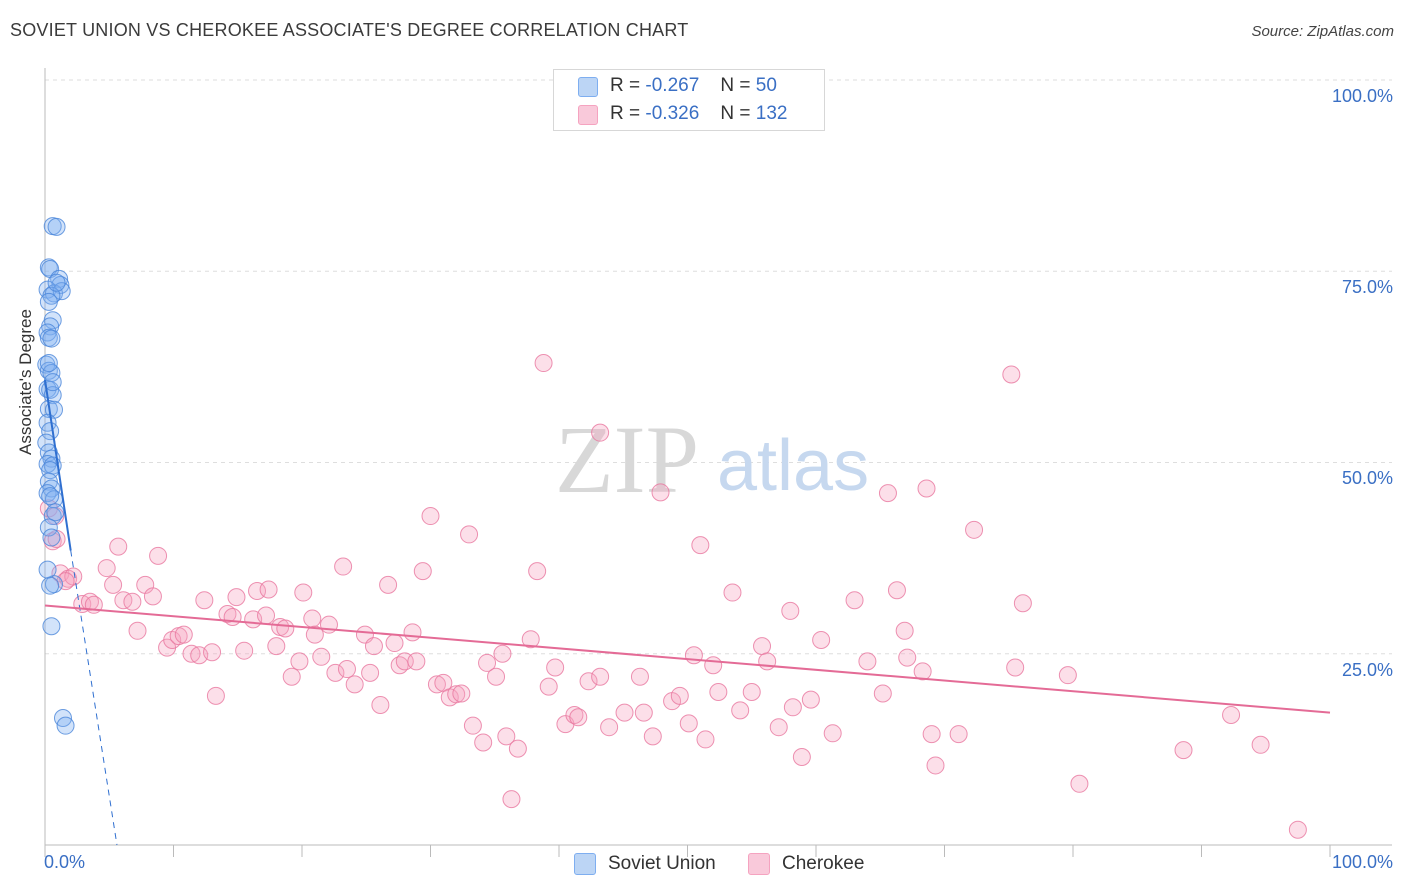 This screenshot has height=892, width=1406. What do you see at coordinates (759, 864) in the screenshot?
I see `legend-swatch-cherokee` at bounding box center [759, 864].